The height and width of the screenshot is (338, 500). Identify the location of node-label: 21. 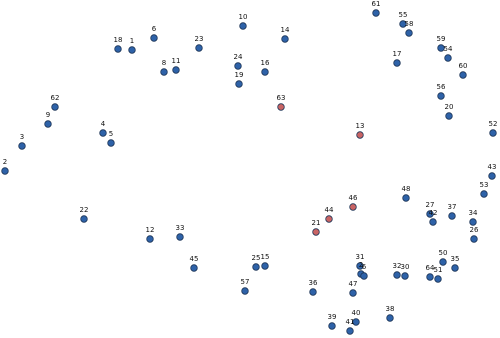
(316, 223).